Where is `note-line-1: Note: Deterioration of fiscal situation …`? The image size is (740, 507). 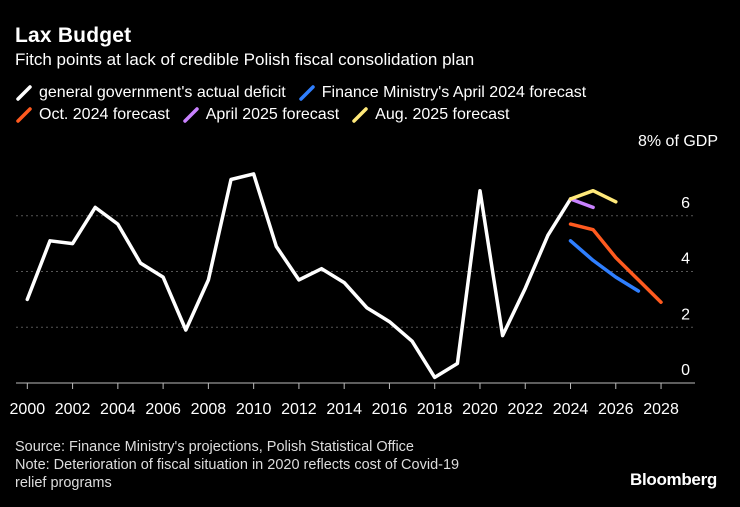
note-line-1: Note: Deterioration of fiscal situation … is located at coordinates (237, 465).